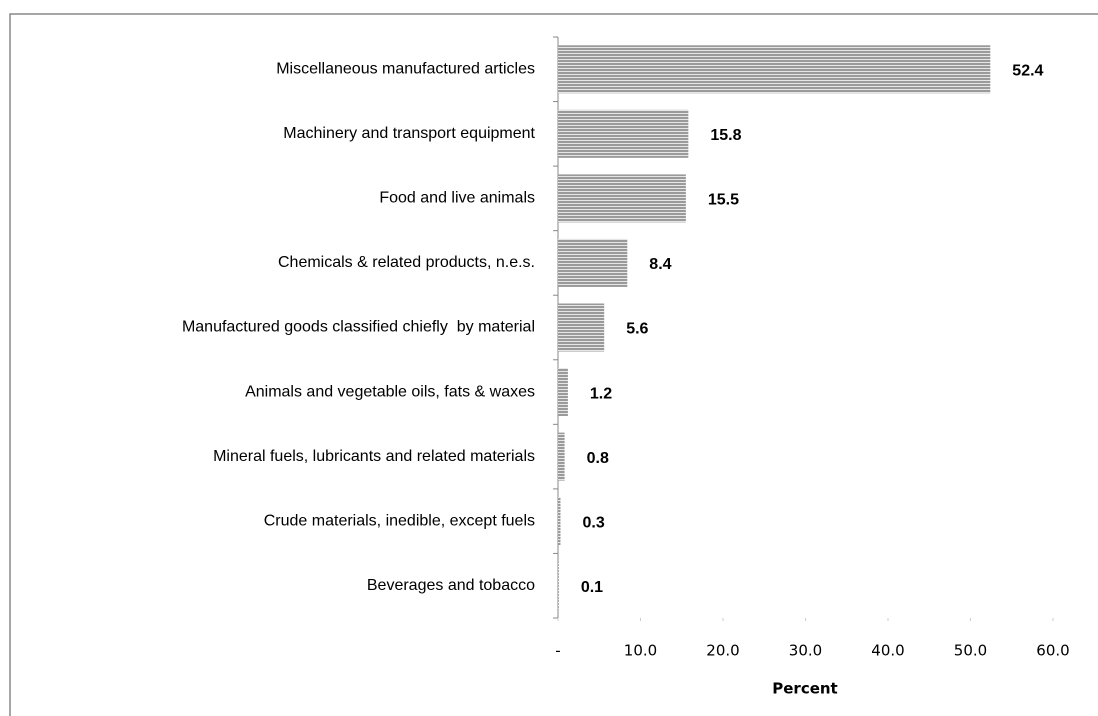  Describe the element at coordinates (725, 135) in the screenshot. I see `value-label: 15.8` at that location.